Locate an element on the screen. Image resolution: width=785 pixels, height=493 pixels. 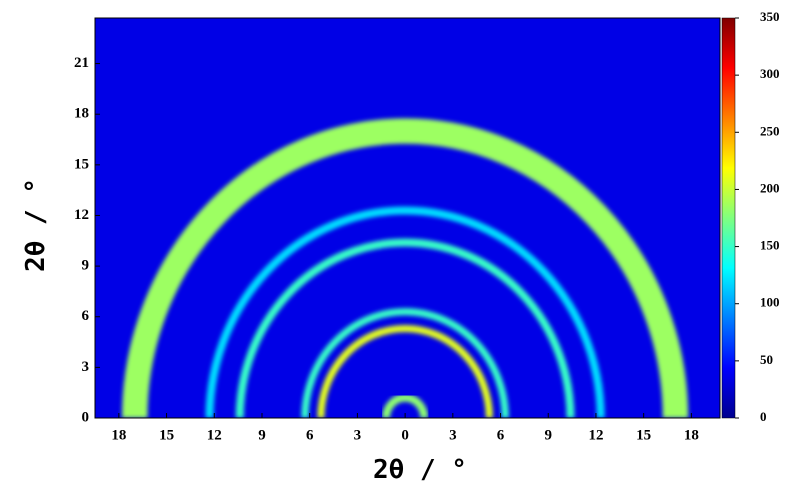
y-tick-label: 3 is located at coordinates (86, 367).